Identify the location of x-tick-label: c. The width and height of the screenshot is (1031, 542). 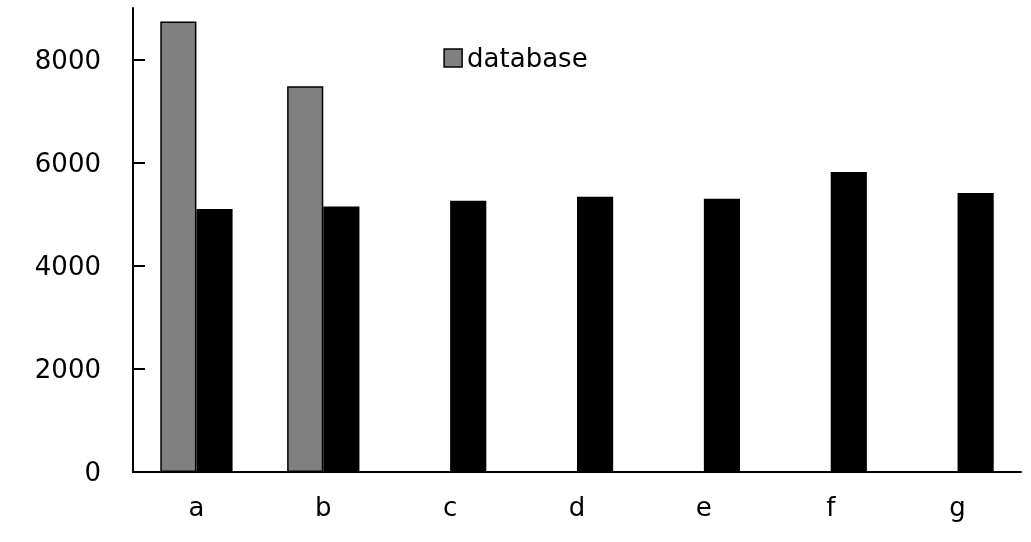
(450, 507).